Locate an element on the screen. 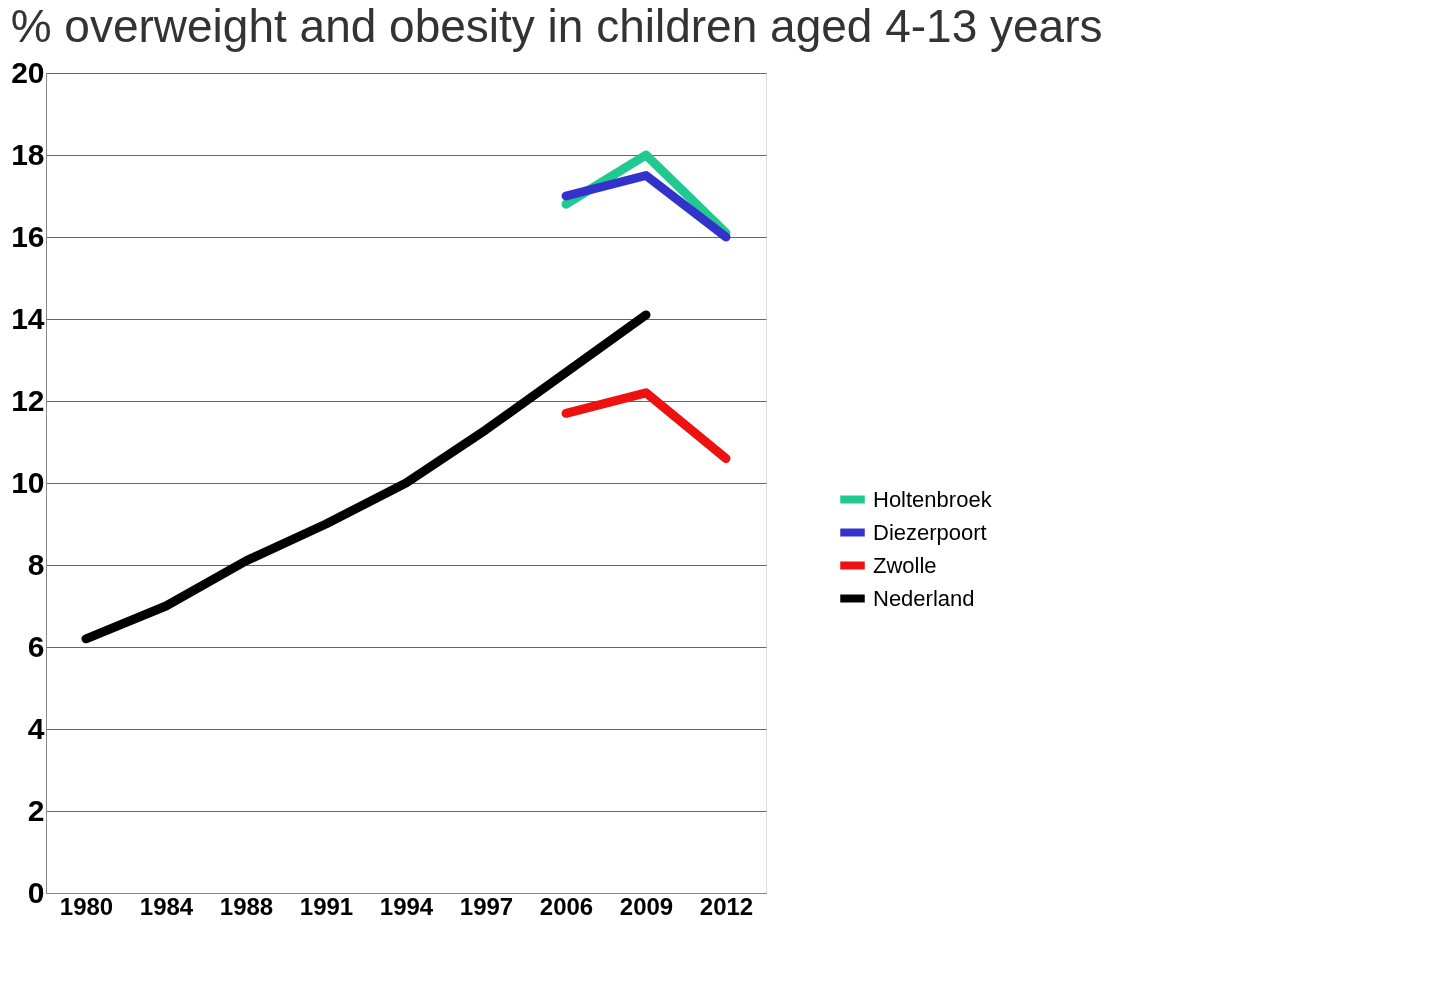  x-tick-label: 1994 is located at coordinates (406, 906).